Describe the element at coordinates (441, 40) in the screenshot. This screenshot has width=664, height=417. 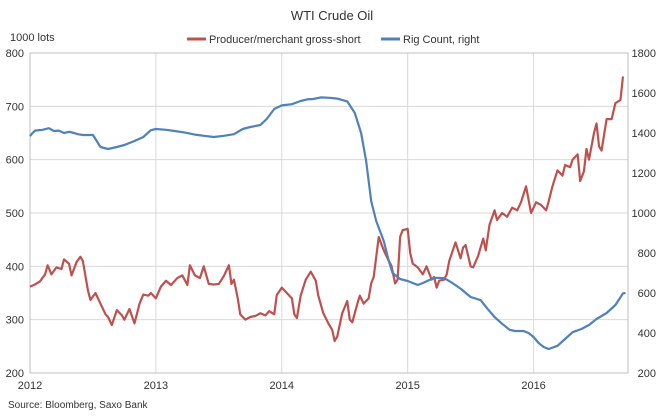
I see `legend-label-rig-count: Rig Count, right` at that location.